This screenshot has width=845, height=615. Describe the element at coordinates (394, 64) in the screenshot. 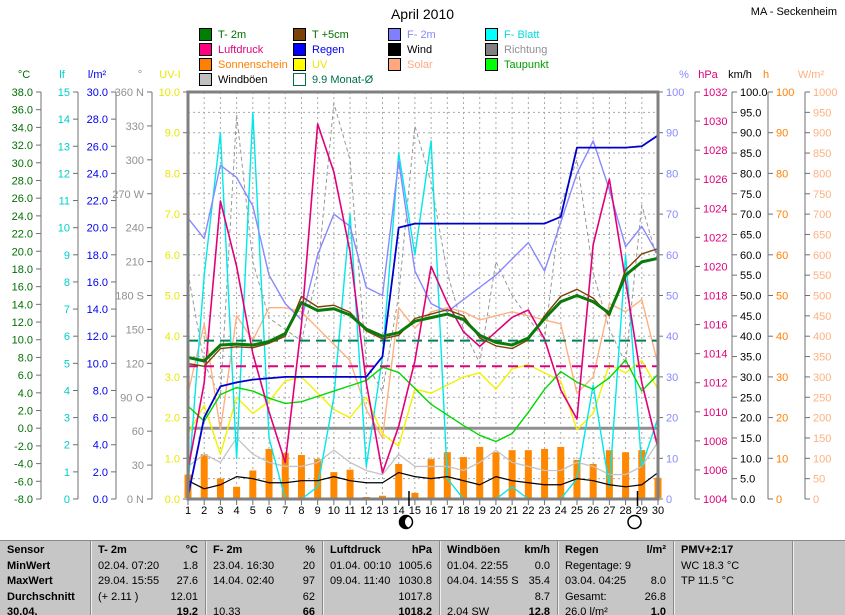

I see `legend-swatch-solar` at that location.